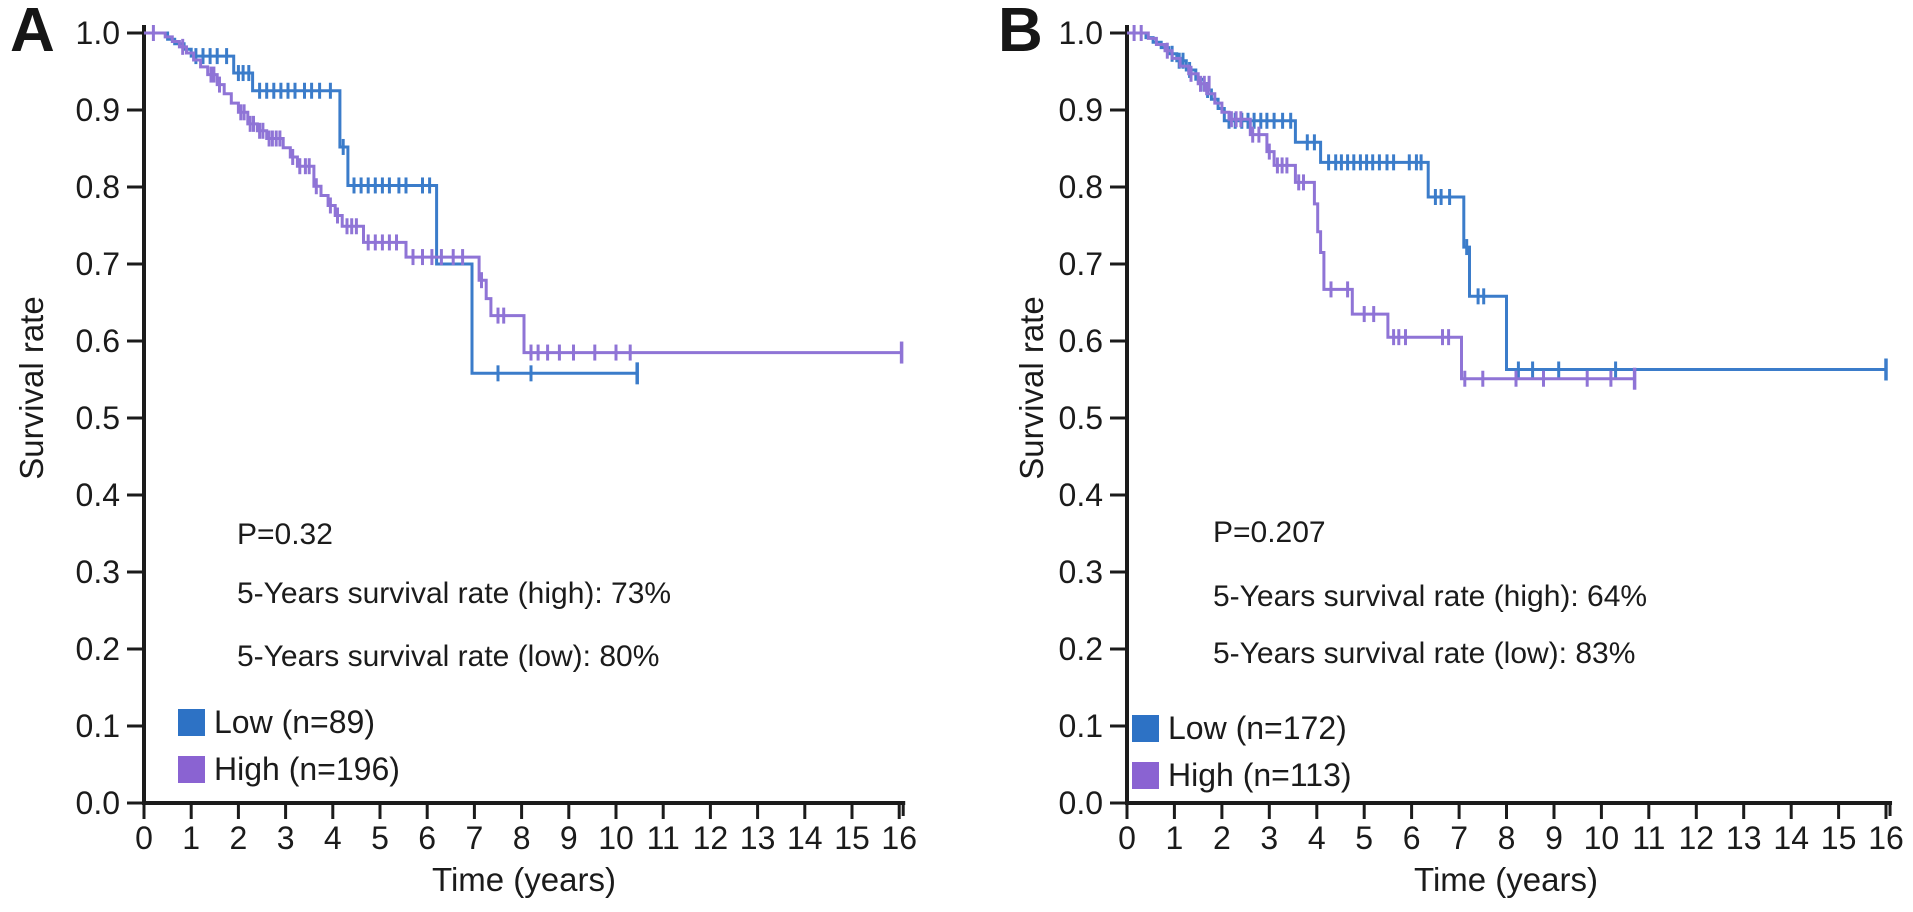 This screenshot has height=912, width=1913. Describe the element at coordinates (32, 32) in the screenshot. I see `panel-a-label: A` at that location.